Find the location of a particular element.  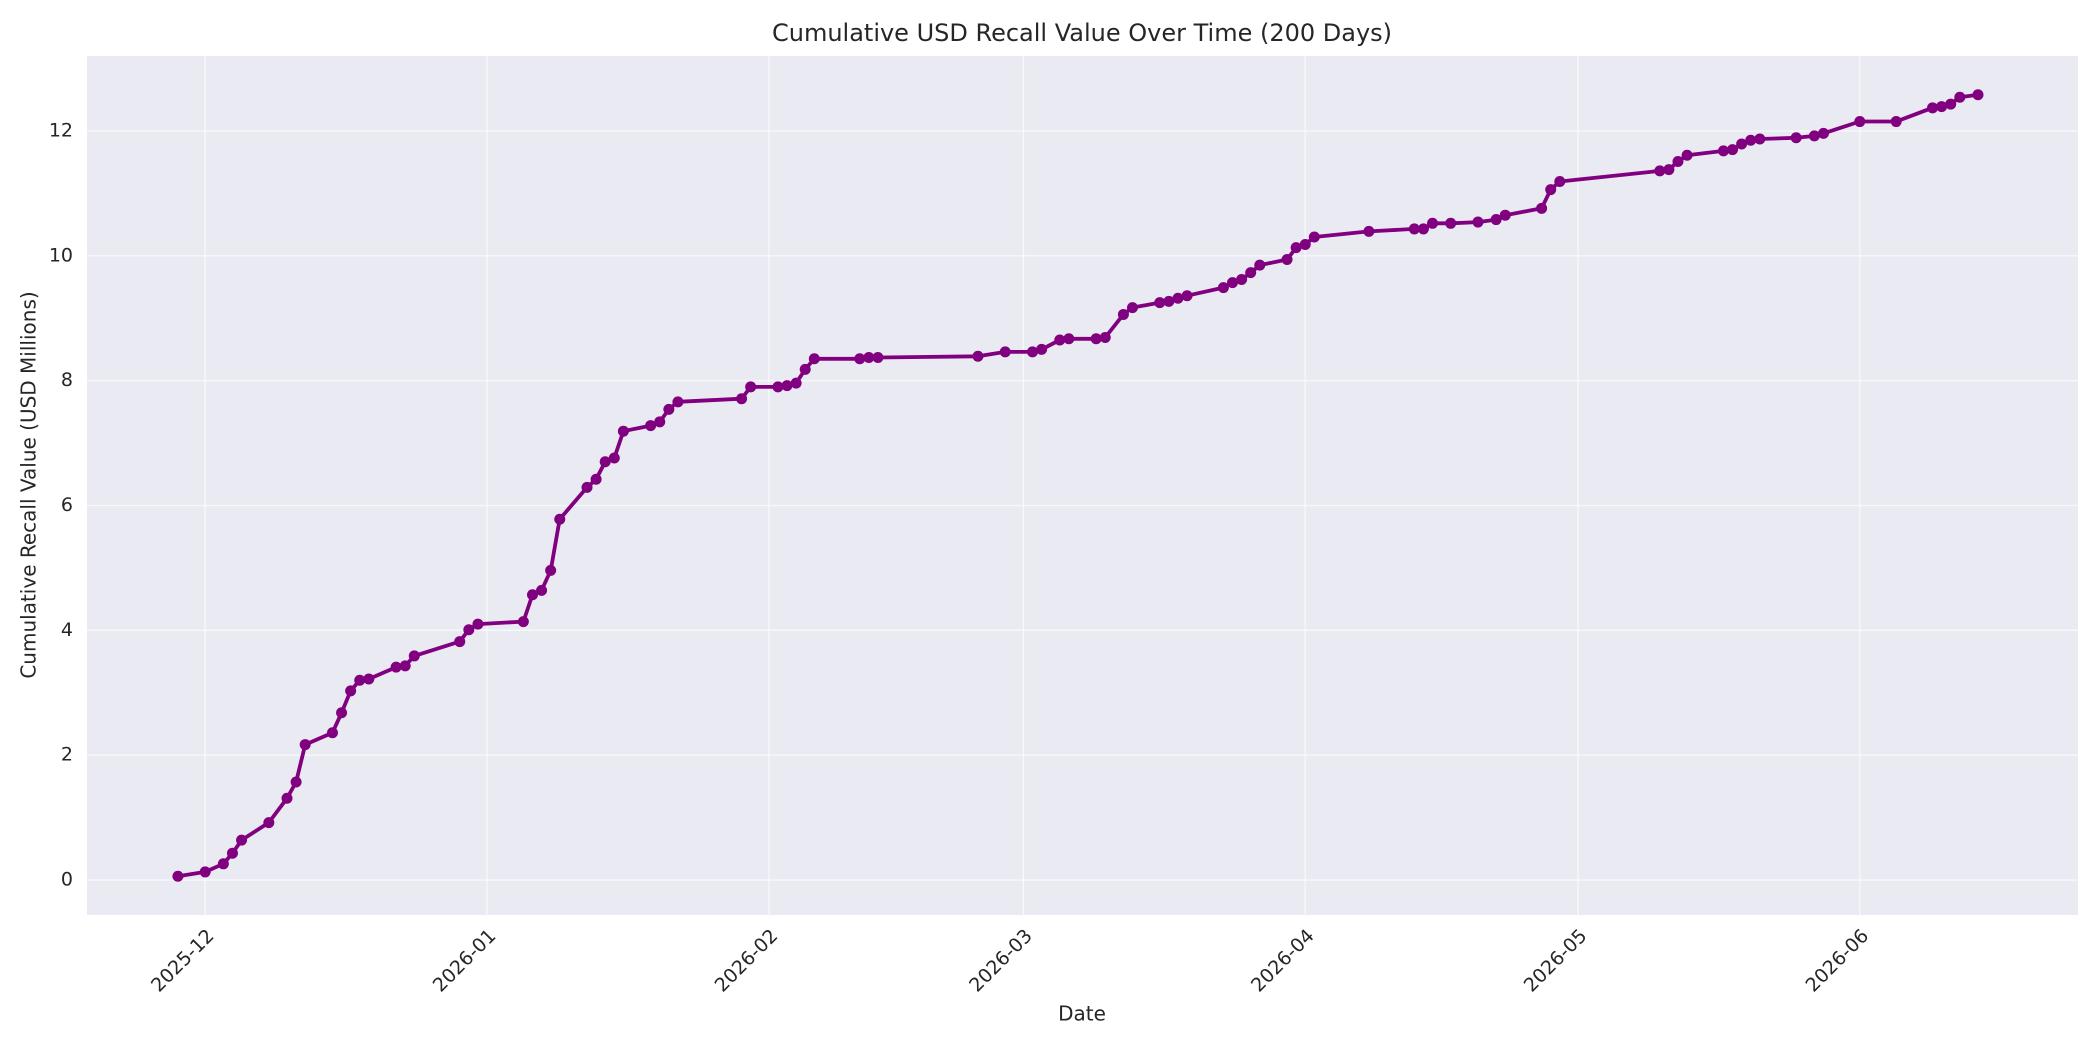

y-tick-label: 10 is located at coordinates (61, 255).